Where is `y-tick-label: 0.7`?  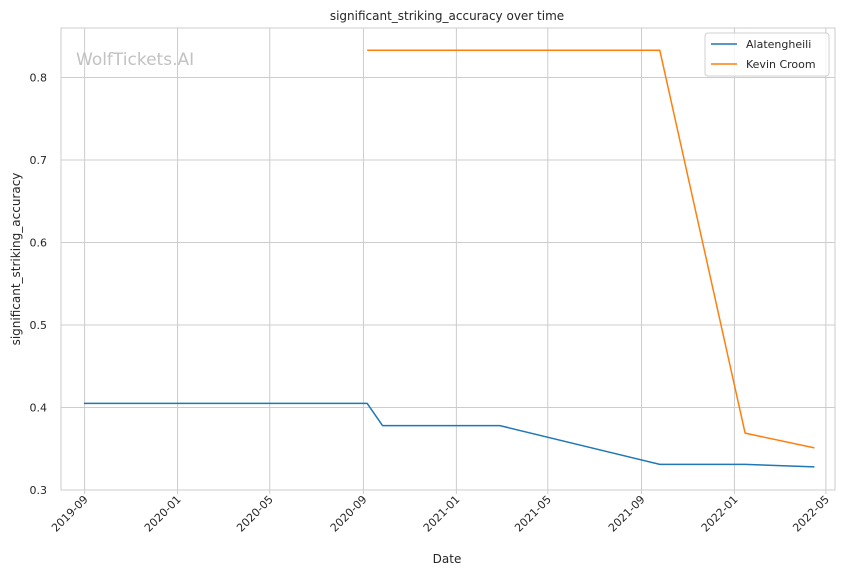
y-tick-label: 0.7 is located at coordinates (39, 160).